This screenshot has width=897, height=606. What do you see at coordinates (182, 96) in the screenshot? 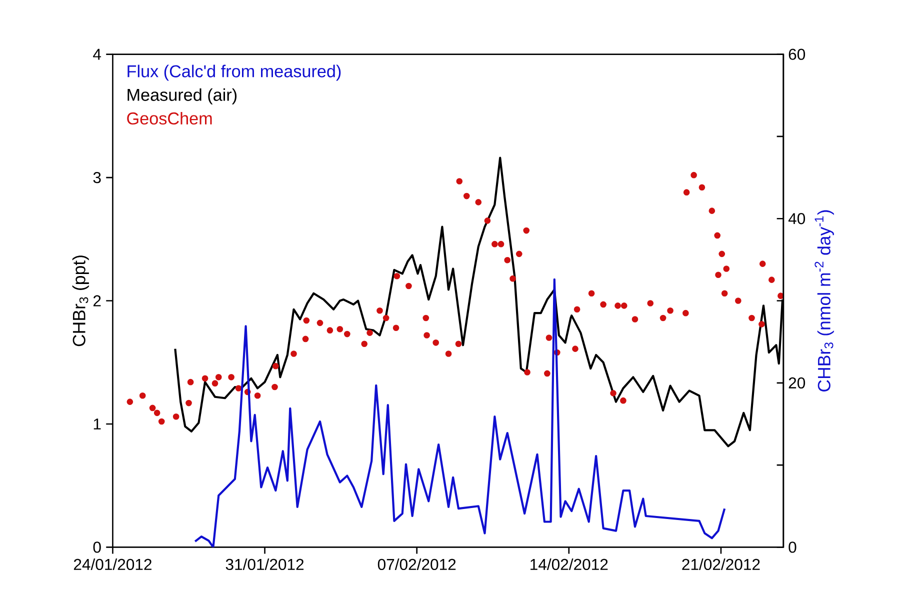
I see `text: Measured (air)` at bounding box center [182, 96].